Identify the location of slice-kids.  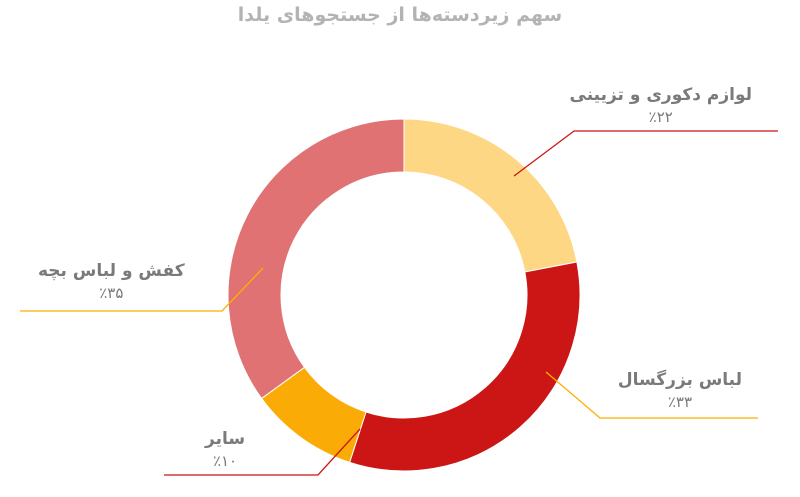
(316, 259).